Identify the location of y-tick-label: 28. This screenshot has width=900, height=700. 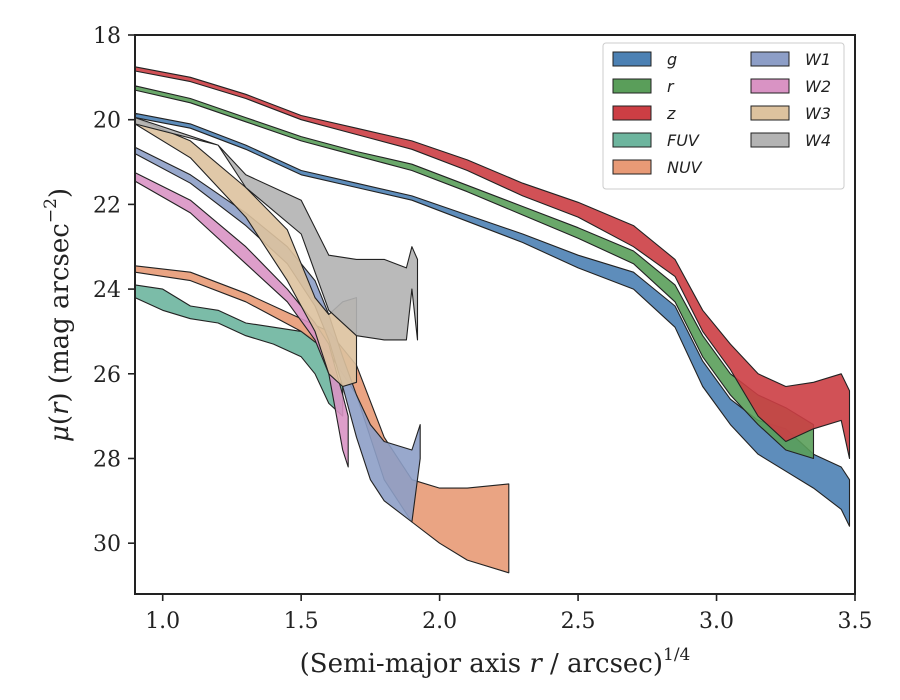
(107, 459).